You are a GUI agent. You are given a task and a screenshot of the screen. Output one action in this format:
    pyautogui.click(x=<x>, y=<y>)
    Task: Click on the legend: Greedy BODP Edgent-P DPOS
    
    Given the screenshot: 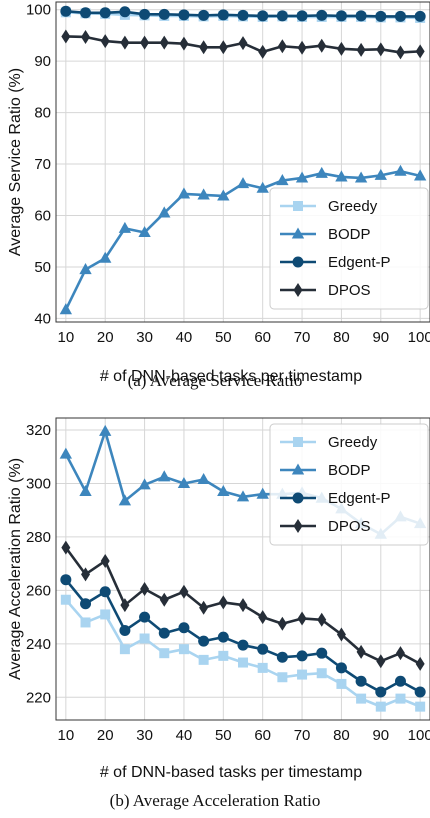 What is the action you would take?
    pyautogui.click(x=349, y=248)
    